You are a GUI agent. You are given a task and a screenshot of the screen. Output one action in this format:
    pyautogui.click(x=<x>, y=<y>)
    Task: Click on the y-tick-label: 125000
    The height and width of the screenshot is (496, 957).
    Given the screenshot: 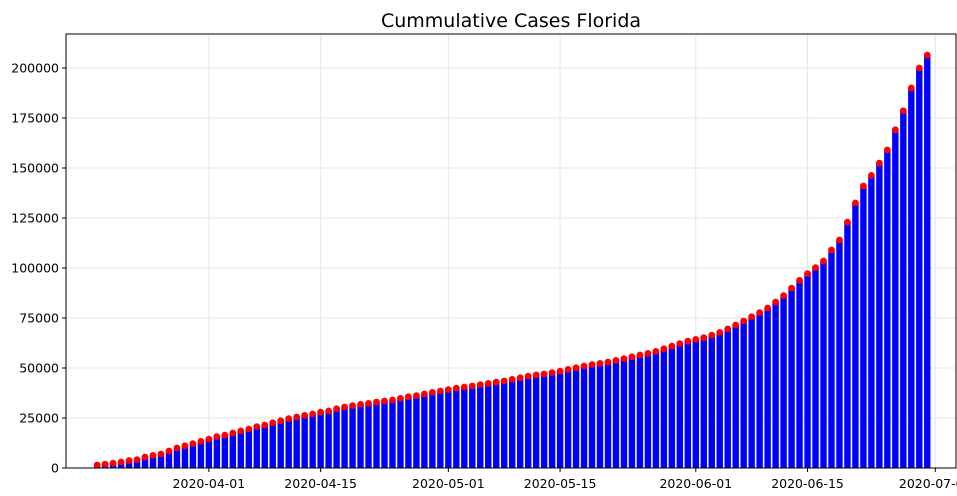 What is the action you would take?
    pyautogui.click(x=35, y=218)
    